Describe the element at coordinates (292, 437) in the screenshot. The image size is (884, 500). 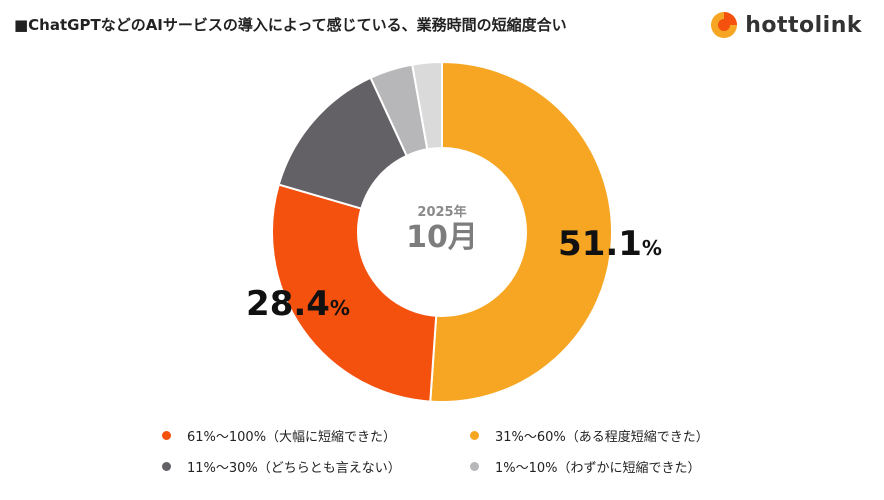
I see `legend-label: 61%〜100%（大幅に短縮できた）` at that location.